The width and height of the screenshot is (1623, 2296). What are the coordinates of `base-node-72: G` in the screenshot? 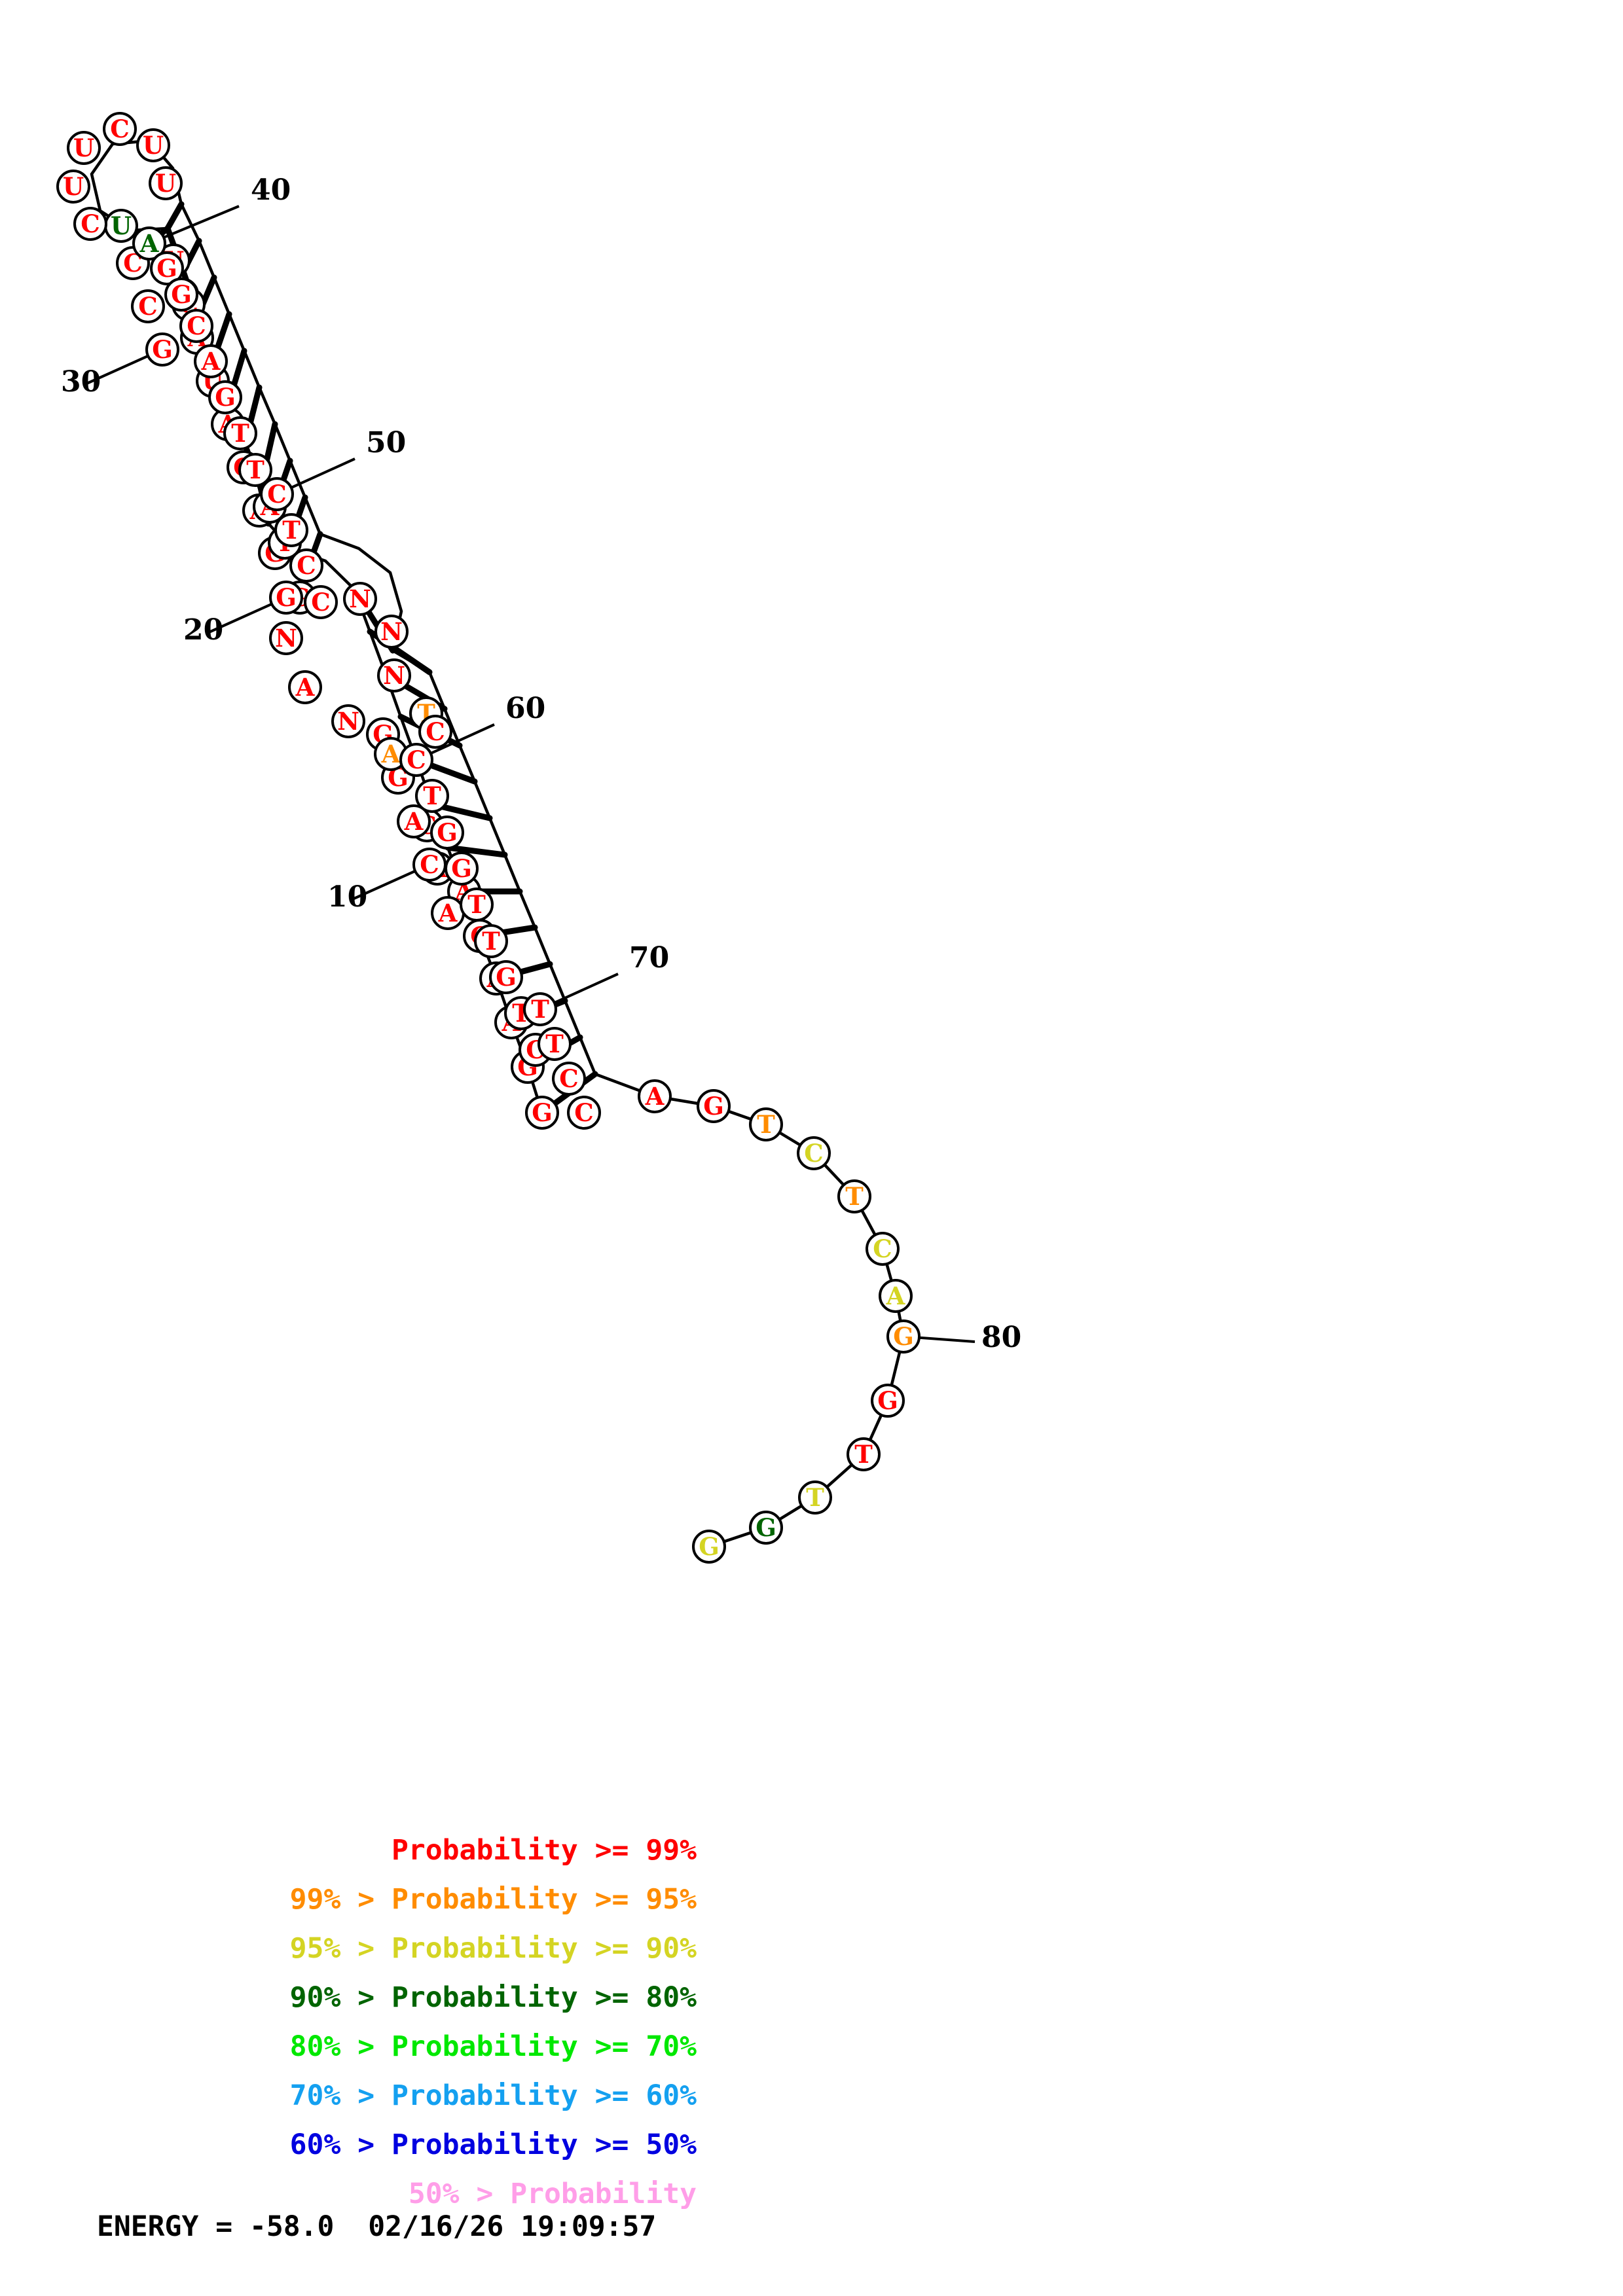 It's located at (714, 1106).